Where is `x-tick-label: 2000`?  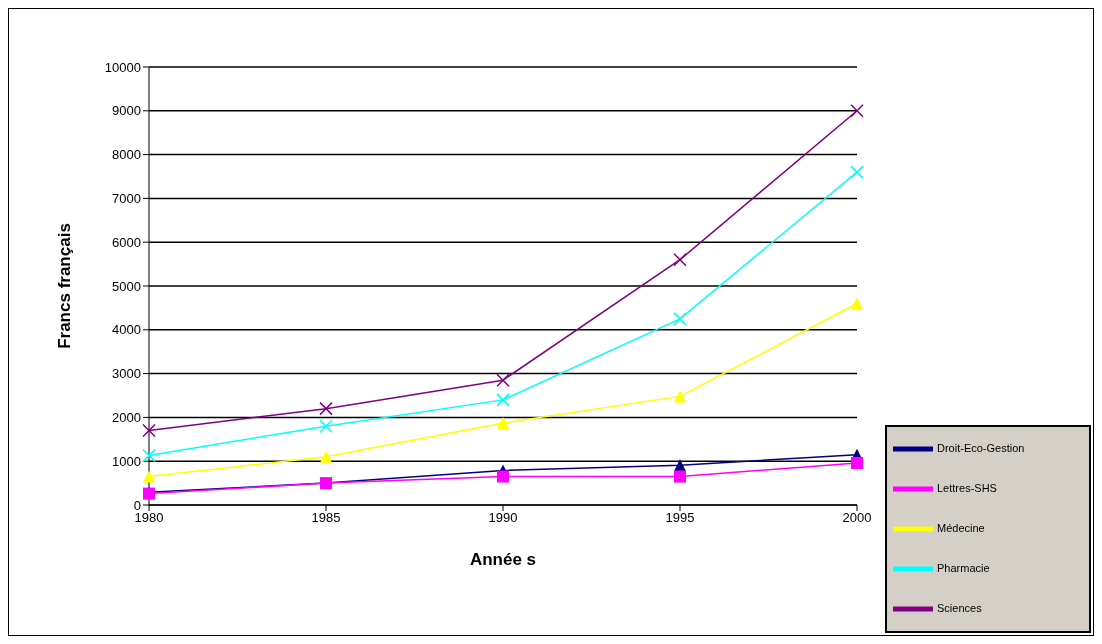
x-tick-label: 2000 is located at coordinates (857, 518).